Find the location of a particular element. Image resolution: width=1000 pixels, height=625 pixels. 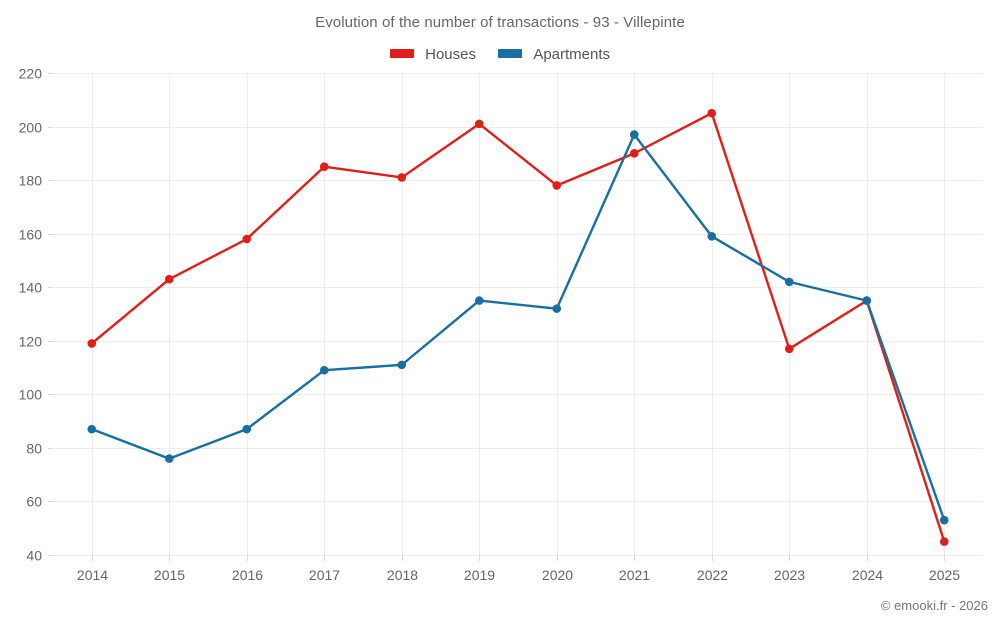

data-point-houses-2023 is located at coordinates (789, 349).